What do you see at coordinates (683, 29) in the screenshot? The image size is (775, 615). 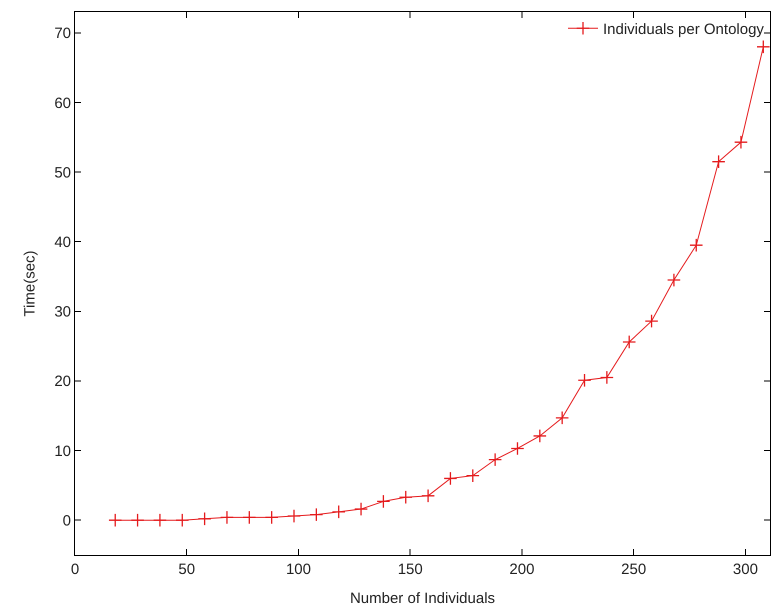 I see `legend-label: Individuals per Ontology` at bounding box center [683, 29].